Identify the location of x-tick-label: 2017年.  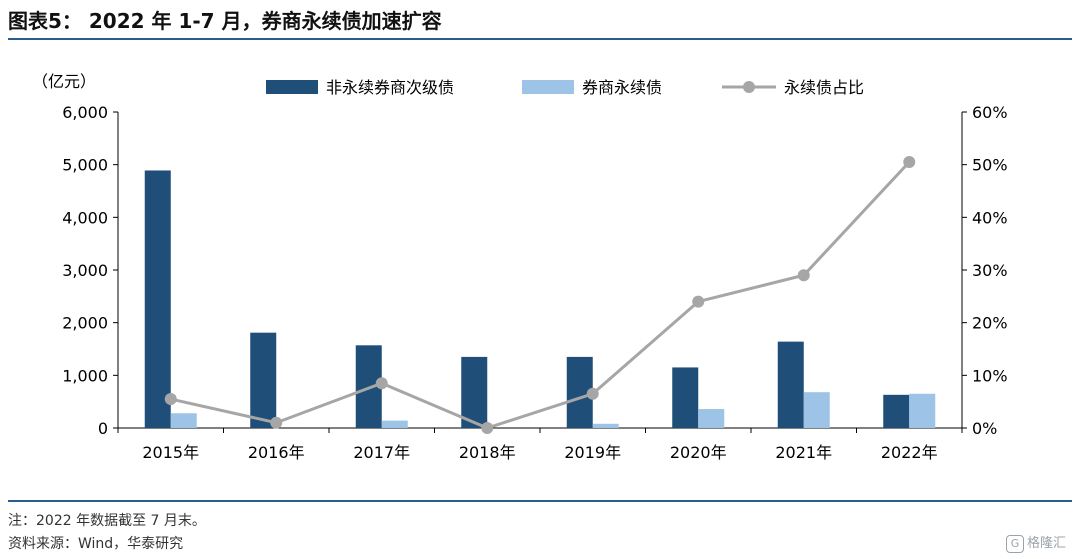
(381, 452).